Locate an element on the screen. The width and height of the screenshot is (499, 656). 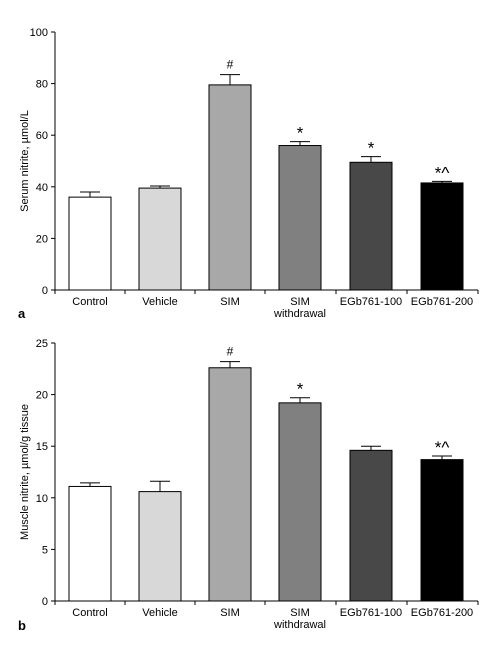
y-tick-label: 10 is located at coordinates (42, 499).